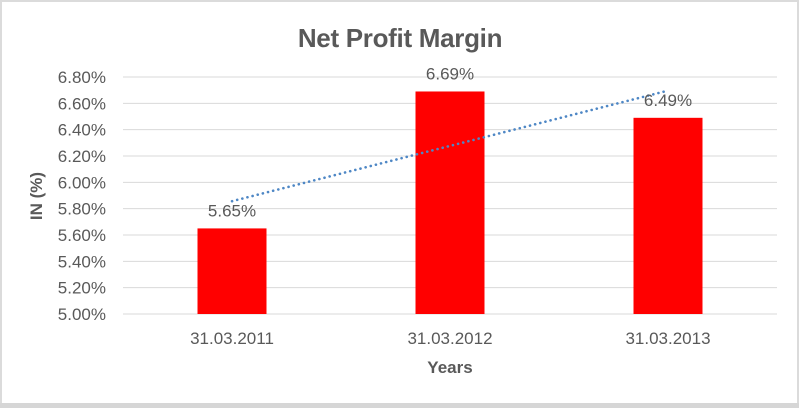 The image size is (799, 408). I want to click on y-tick-label: 6.60%, so click(82, 103).